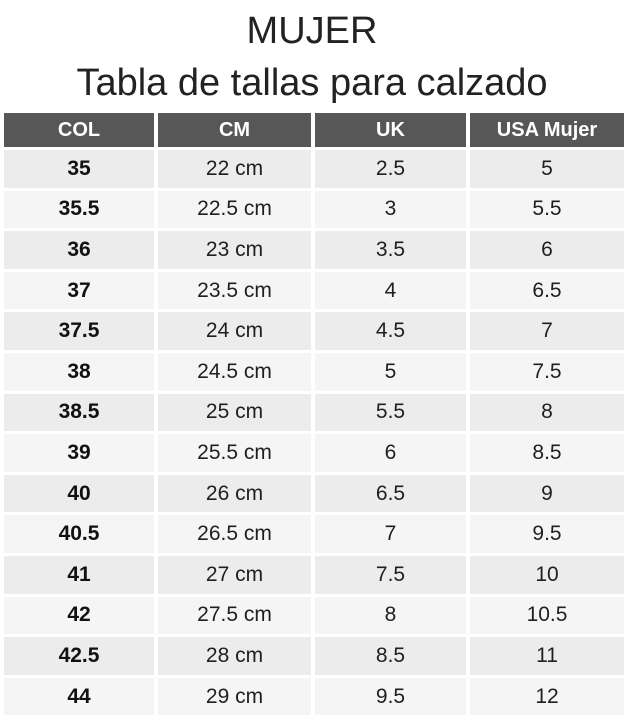 This screenshot has height=720, width=624. I want to click on cell-usa: 7, so click(547, 331).